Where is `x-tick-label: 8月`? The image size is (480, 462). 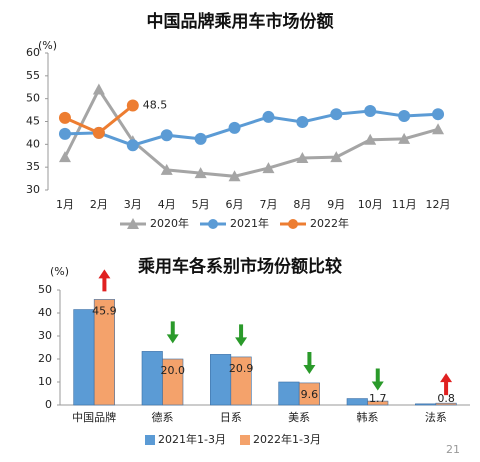 x-tick-label: 8月 is located at coordinates (302, 204).